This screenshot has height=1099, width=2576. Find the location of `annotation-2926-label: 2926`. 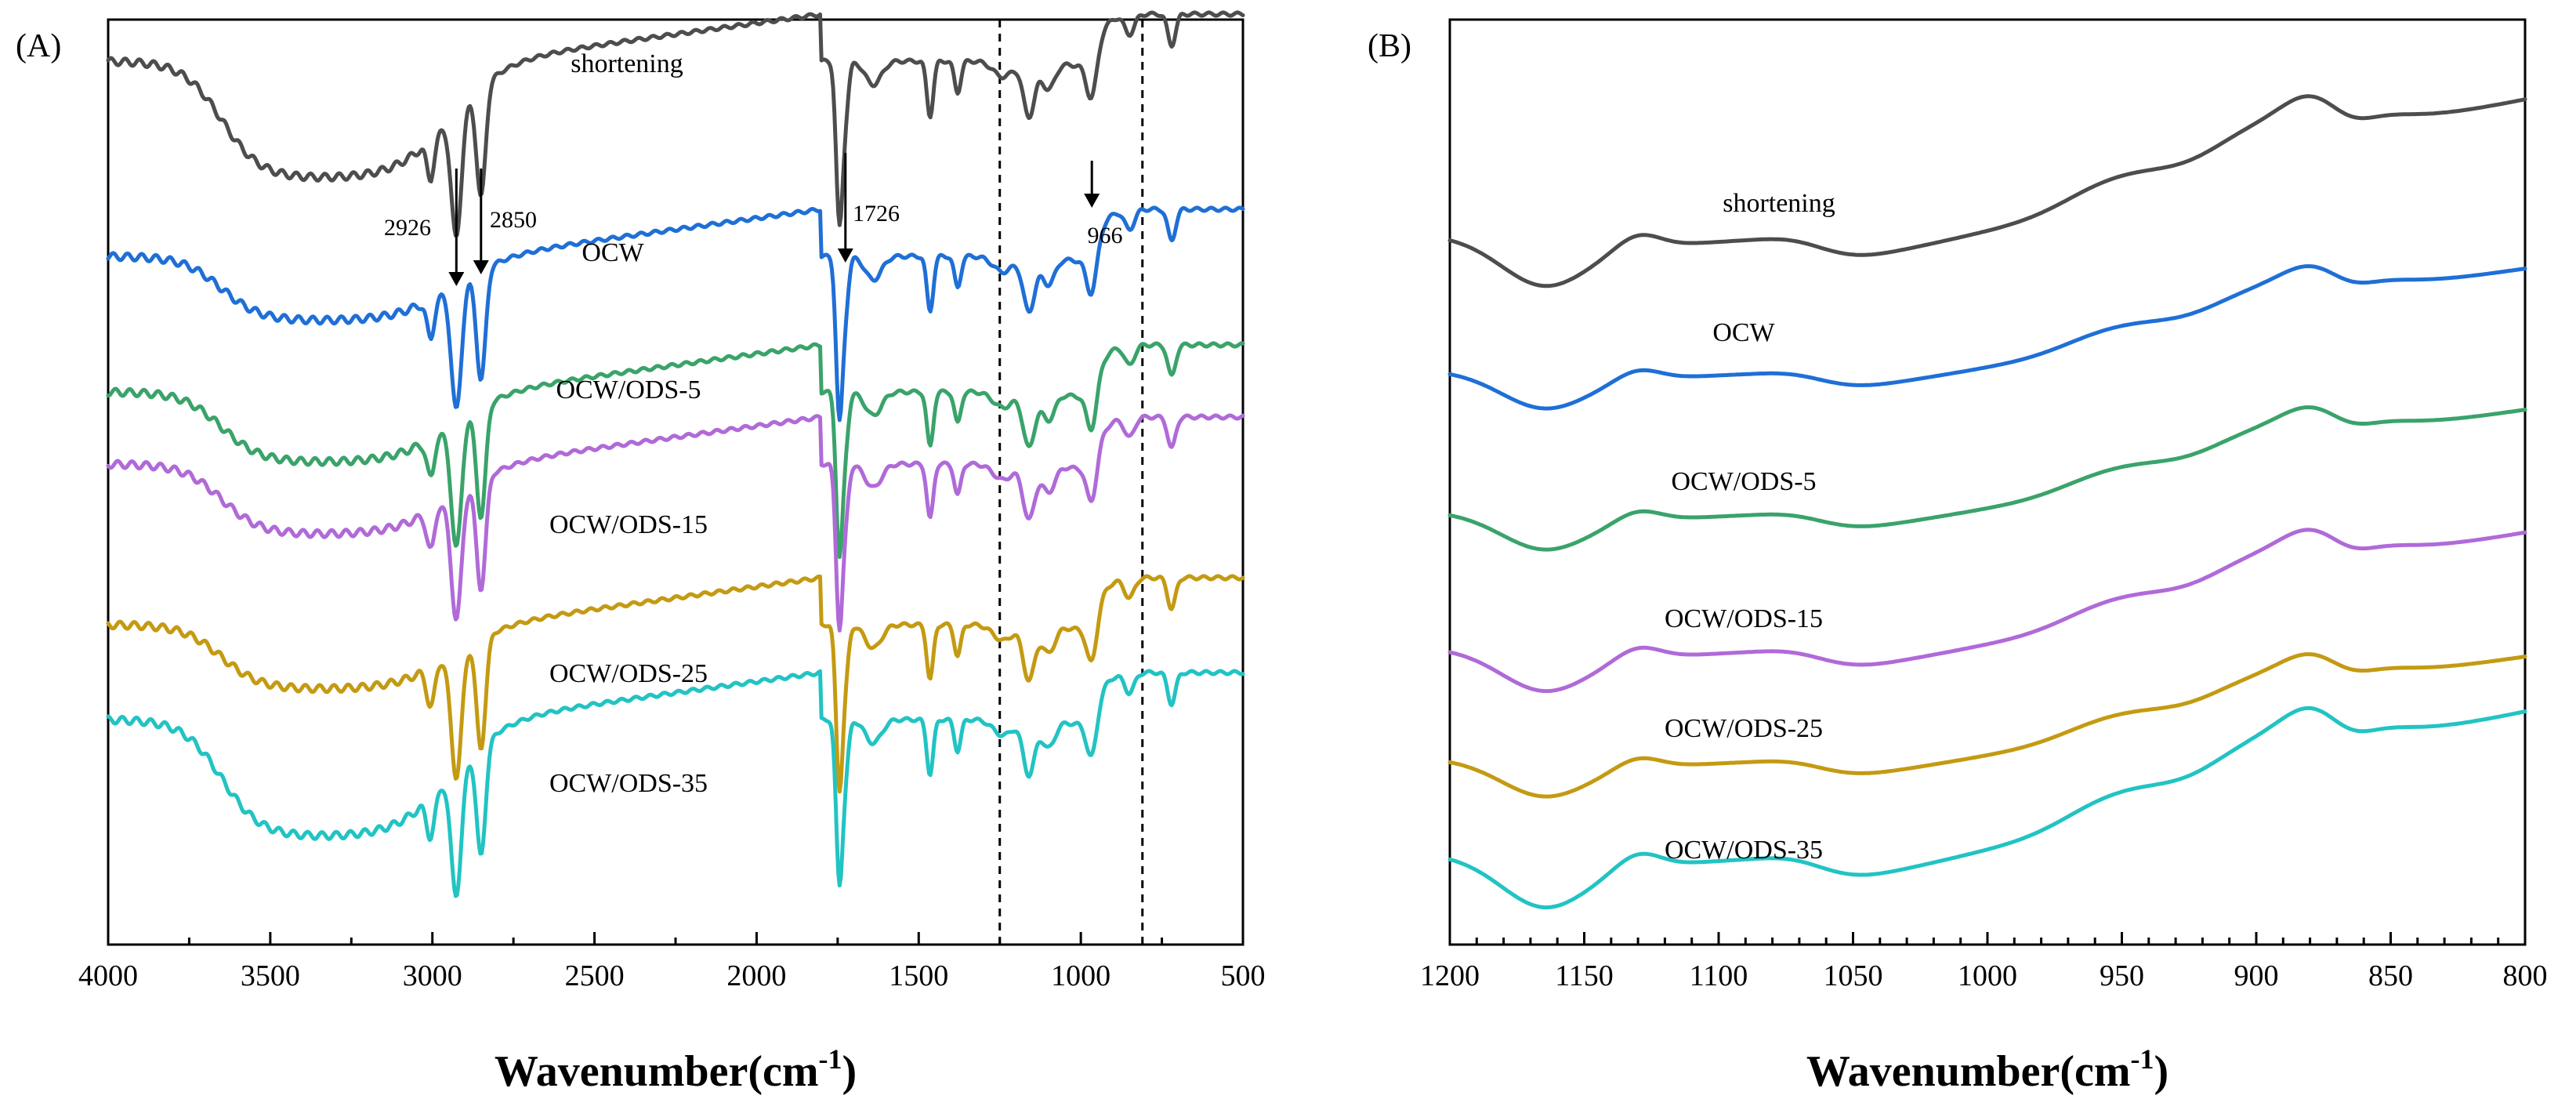

annotation-2926-label: 2926 is located at coordinates (407, 228).